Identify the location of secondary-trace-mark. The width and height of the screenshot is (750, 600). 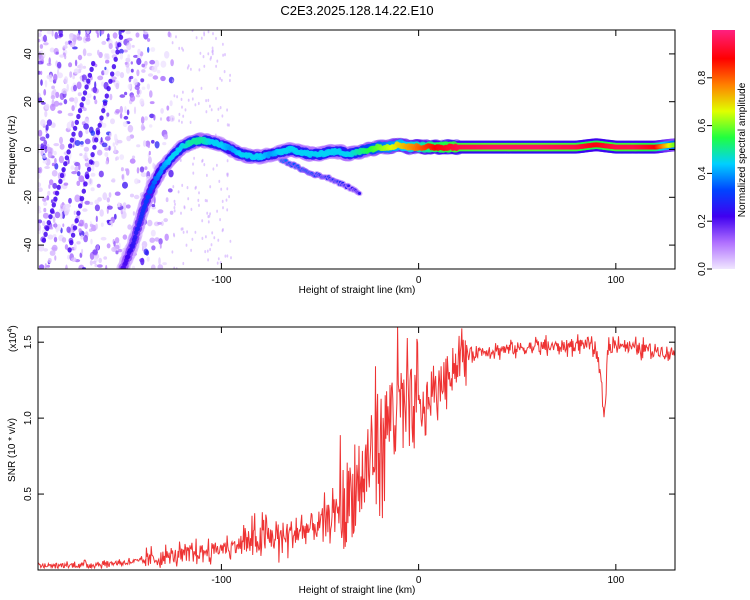
(359, 193).